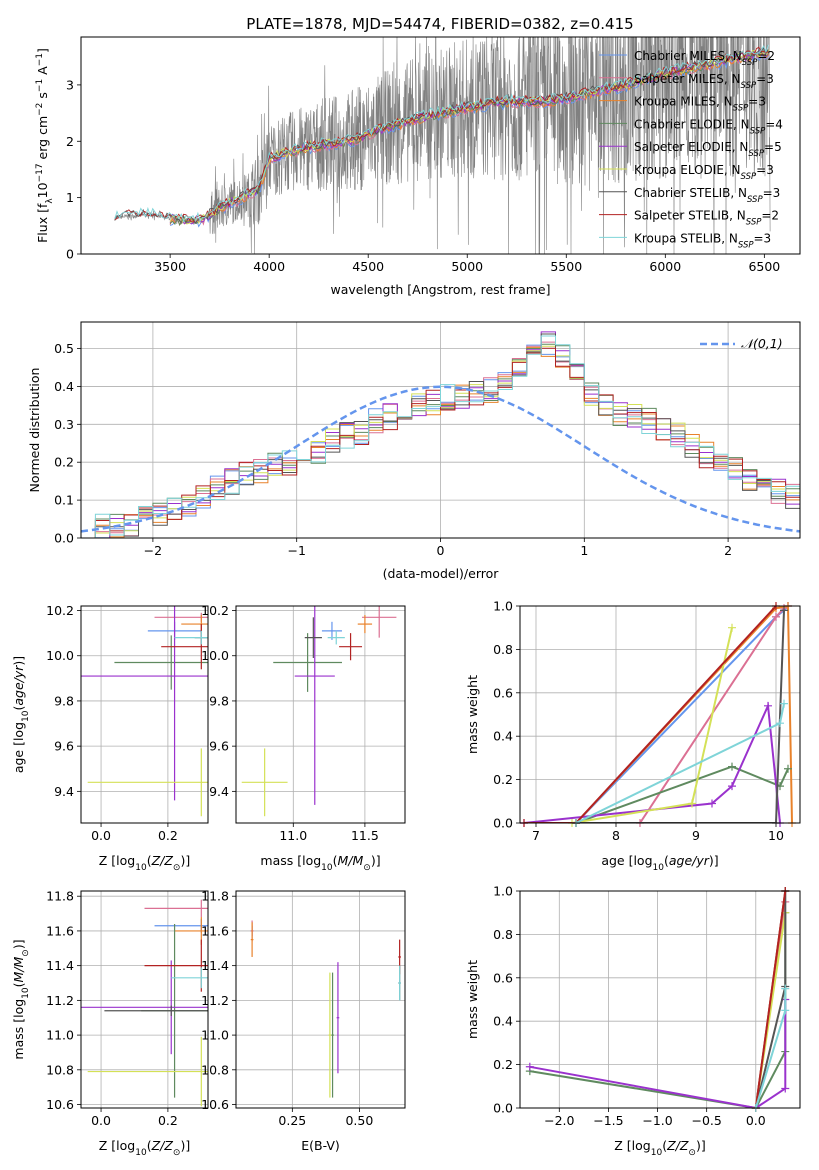  What do you see at coordinates (153, 550) in the screenshot?
I see `x-tick-label: −2` at bounding box center [153, 550].